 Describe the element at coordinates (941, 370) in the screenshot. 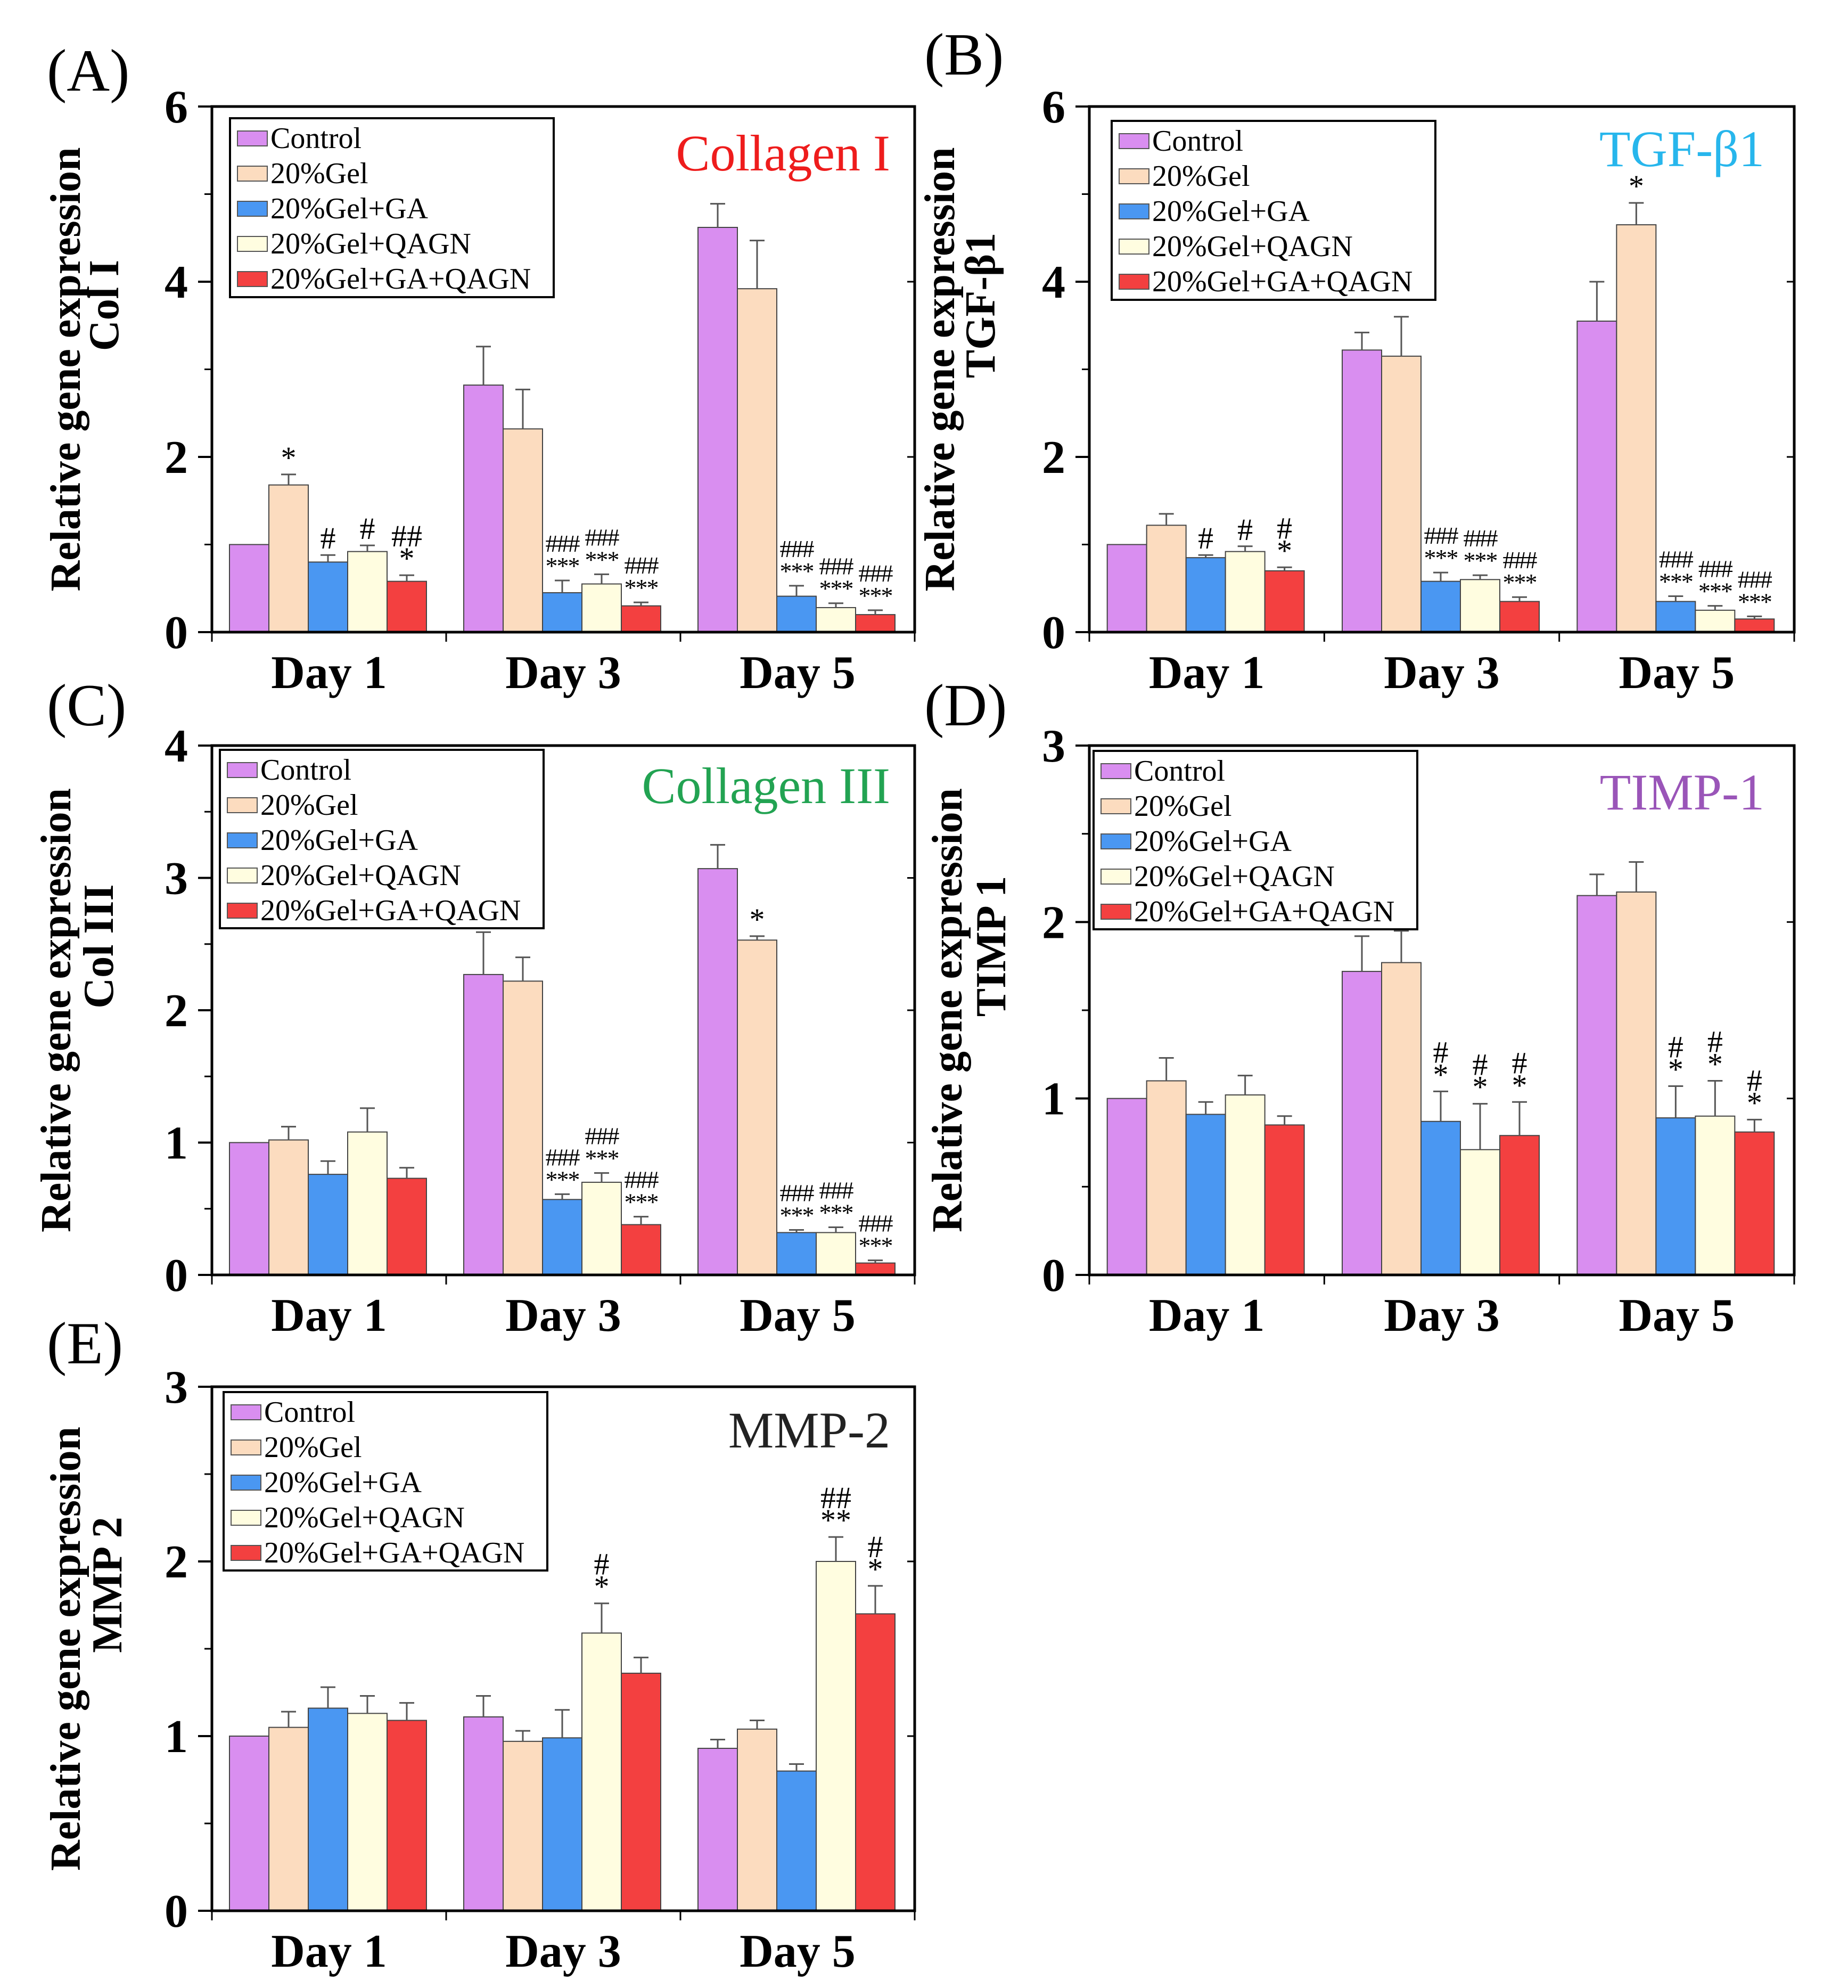

I see `y-axis-label: Relative gene expression` at that location.